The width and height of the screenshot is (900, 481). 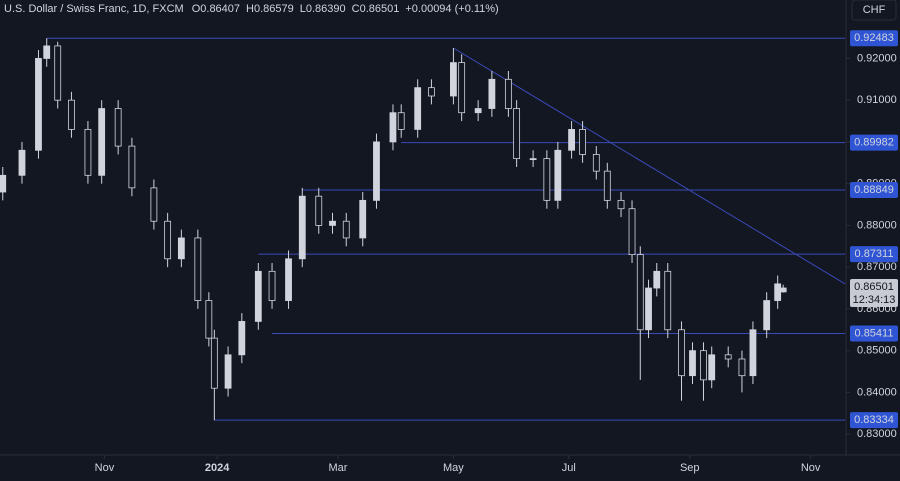 I want to click on x-tick-label: Mar, so click(x=338, y=468).